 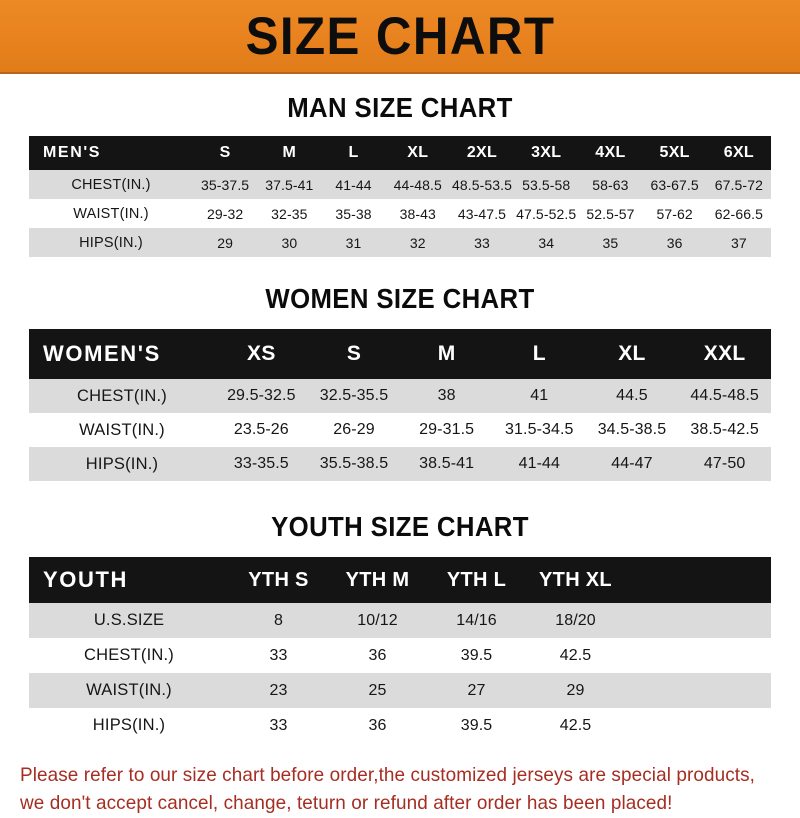 What do you see at coordinates (724, 463) in the screenshot?
I see `table-cell: 47-50` at bounding box center [724, 463].